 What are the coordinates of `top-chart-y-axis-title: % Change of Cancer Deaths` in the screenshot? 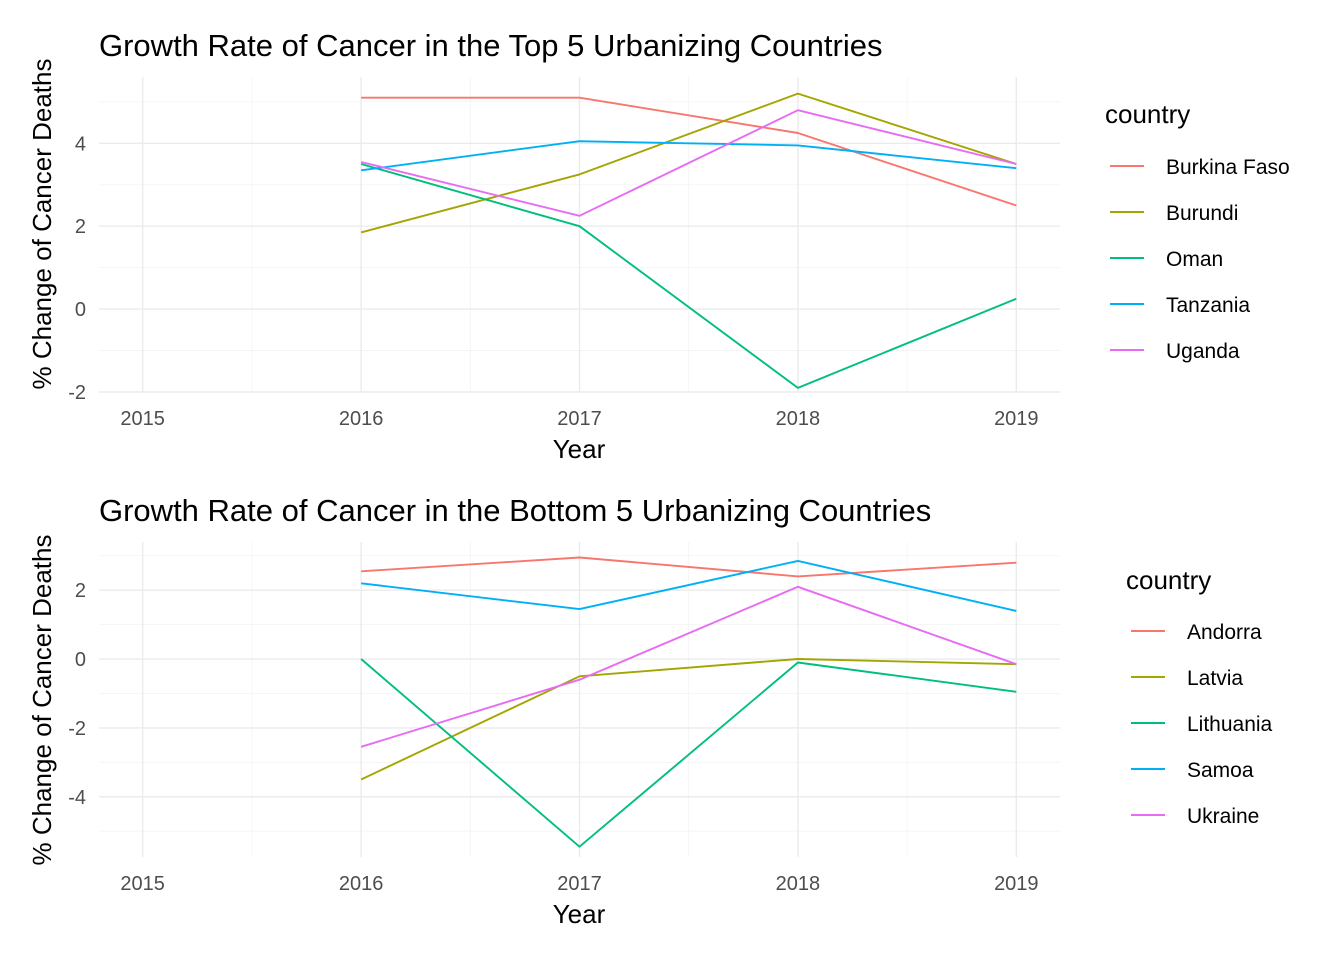 It's located at (42, 224).